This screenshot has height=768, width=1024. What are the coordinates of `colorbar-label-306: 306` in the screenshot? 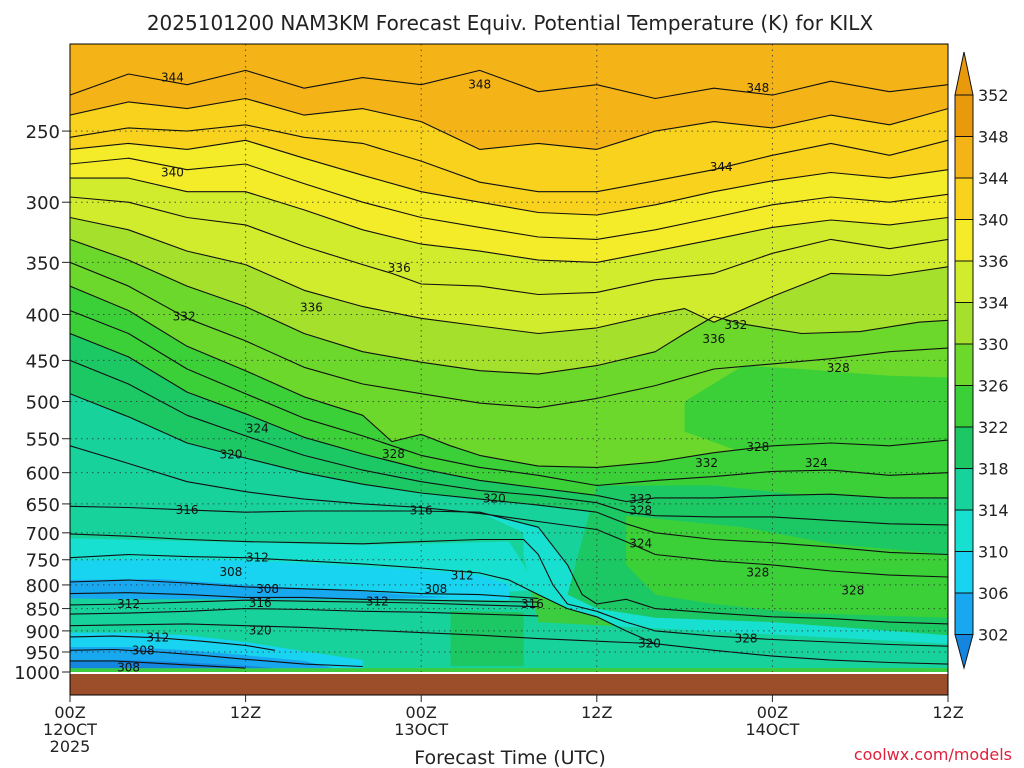 It's located at (993, 593).